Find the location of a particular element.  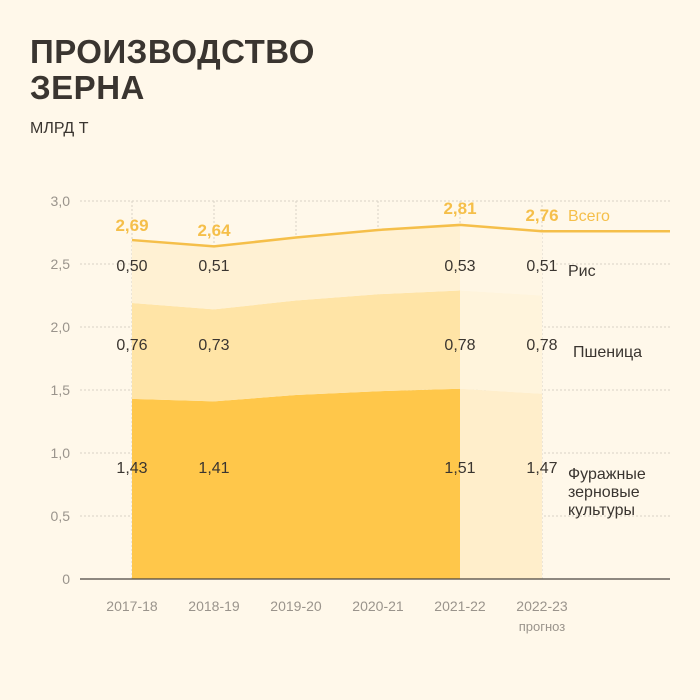

data-label: 1,51 is located at coordinates (459, 468).